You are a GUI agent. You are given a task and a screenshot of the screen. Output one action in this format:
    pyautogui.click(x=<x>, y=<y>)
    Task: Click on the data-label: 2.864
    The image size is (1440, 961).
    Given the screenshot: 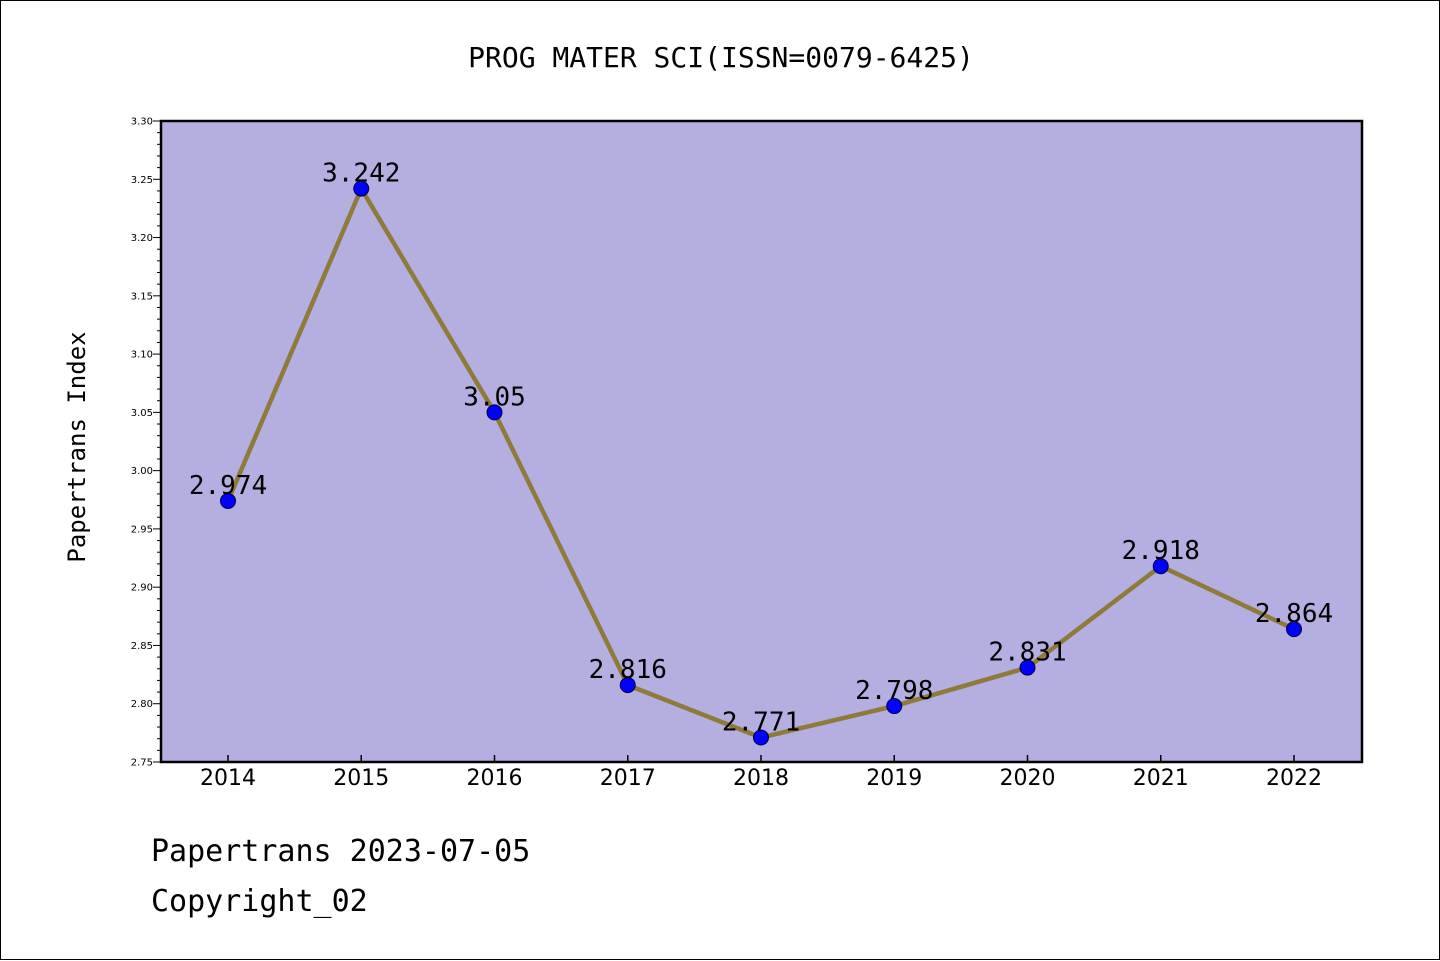 What is the action you would take?
    pyautogui.click(x=1294, y=614)
    